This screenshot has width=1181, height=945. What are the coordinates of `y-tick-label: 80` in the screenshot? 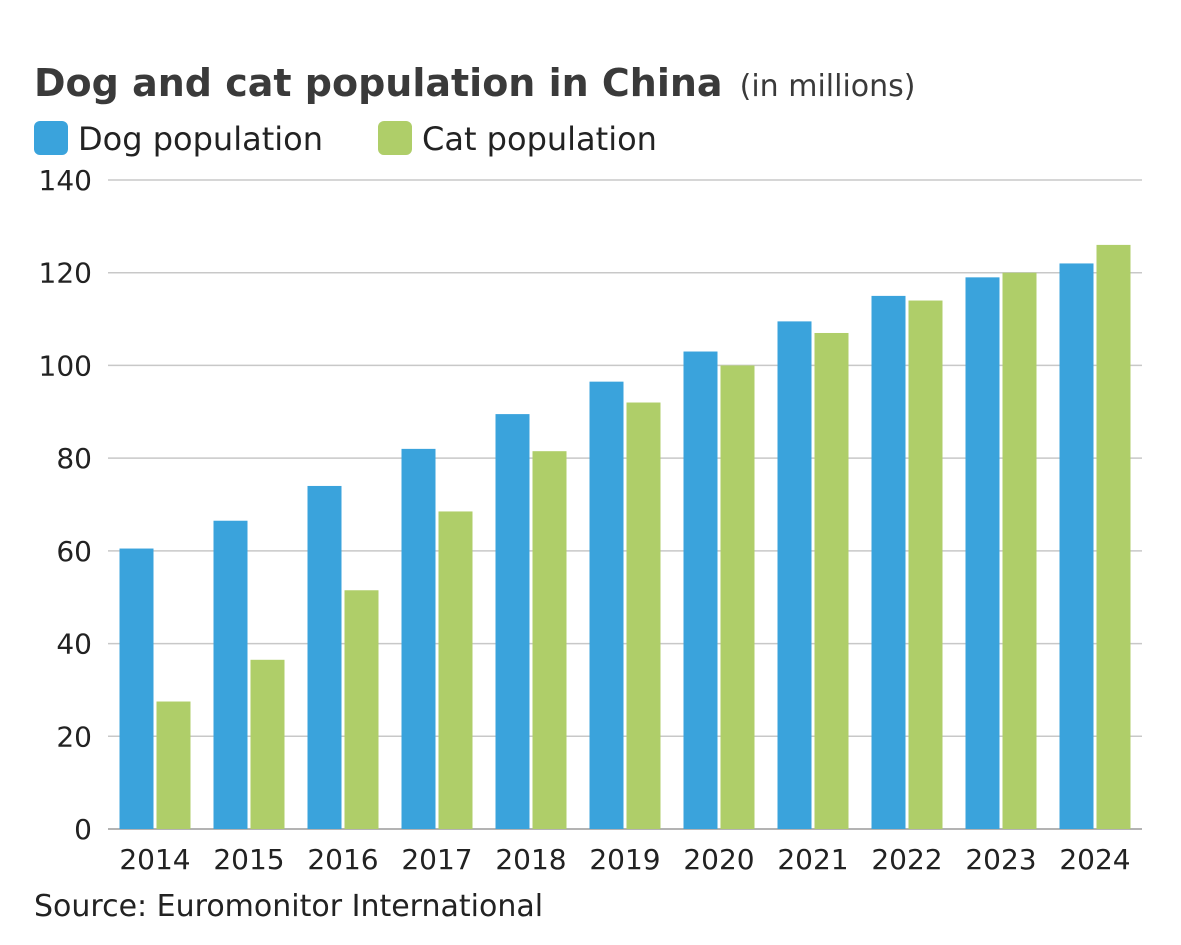 It's located at (74, 458).